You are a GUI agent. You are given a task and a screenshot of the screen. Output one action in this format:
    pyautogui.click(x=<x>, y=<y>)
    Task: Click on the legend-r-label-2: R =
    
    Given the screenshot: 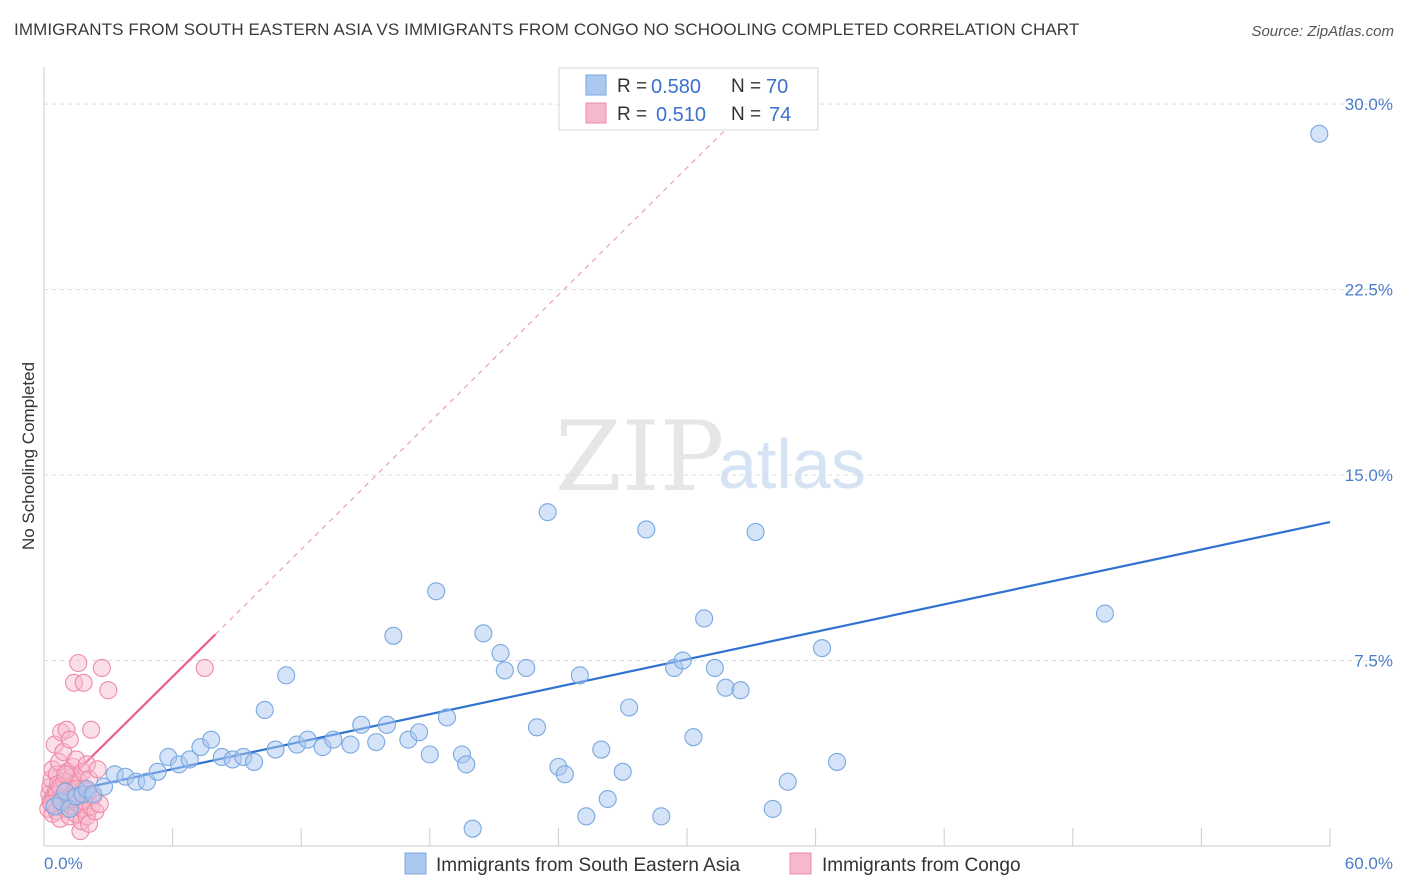 What is the action you would take?
    pyautogui.click(x=632, y=114)
    